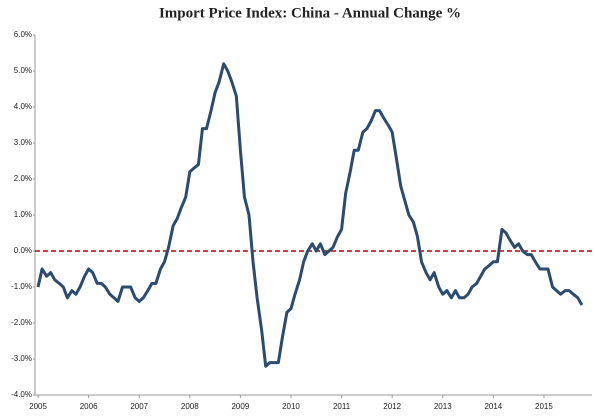 The image size is (600, 418). Describe the element at coordinates (190, 406) in the screenshot. I see `x-tick-label: 2008` at that location.